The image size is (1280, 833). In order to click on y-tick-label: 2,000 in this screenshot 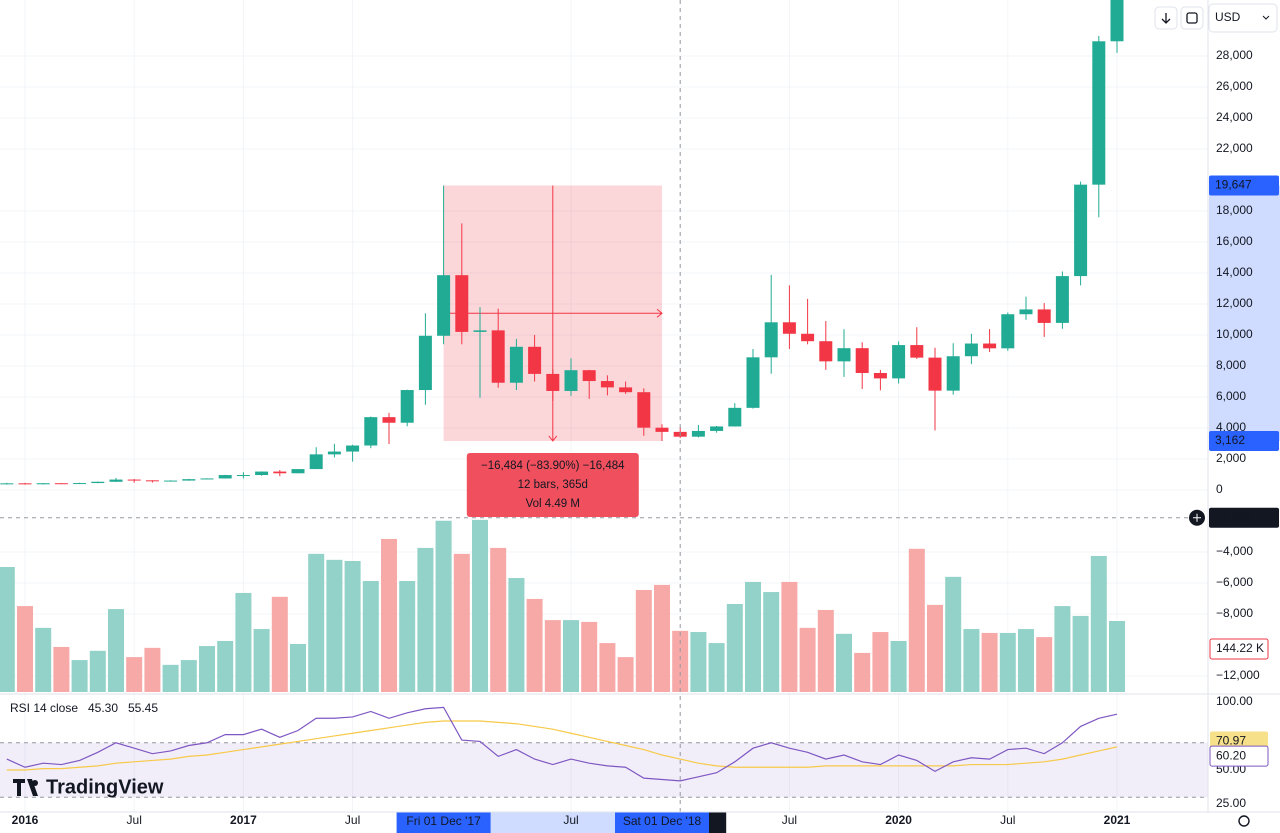, I will do `click(1231, 458)`.